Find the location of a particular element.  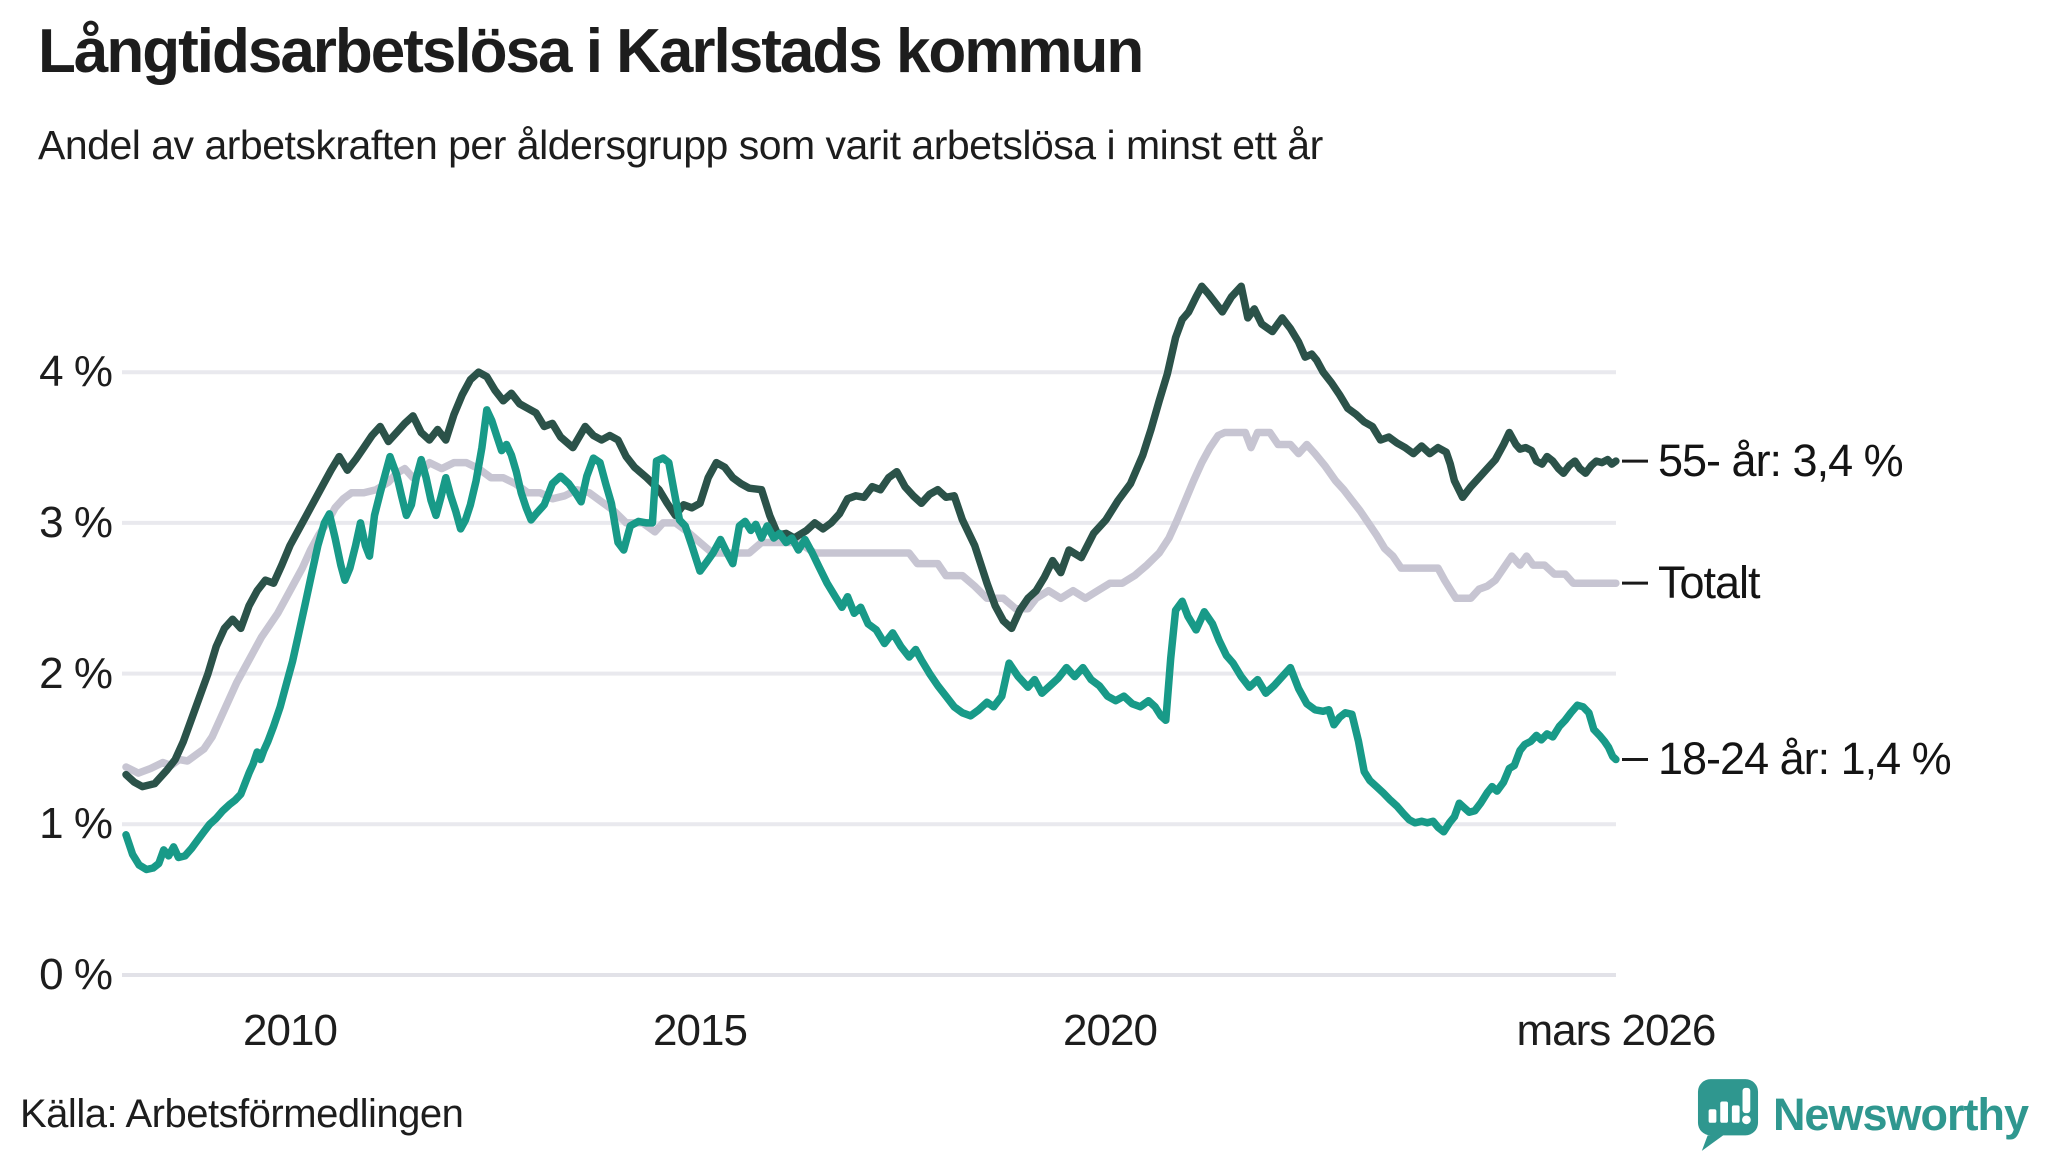

bar-icon-small is located at coordinates (1712, 1116).